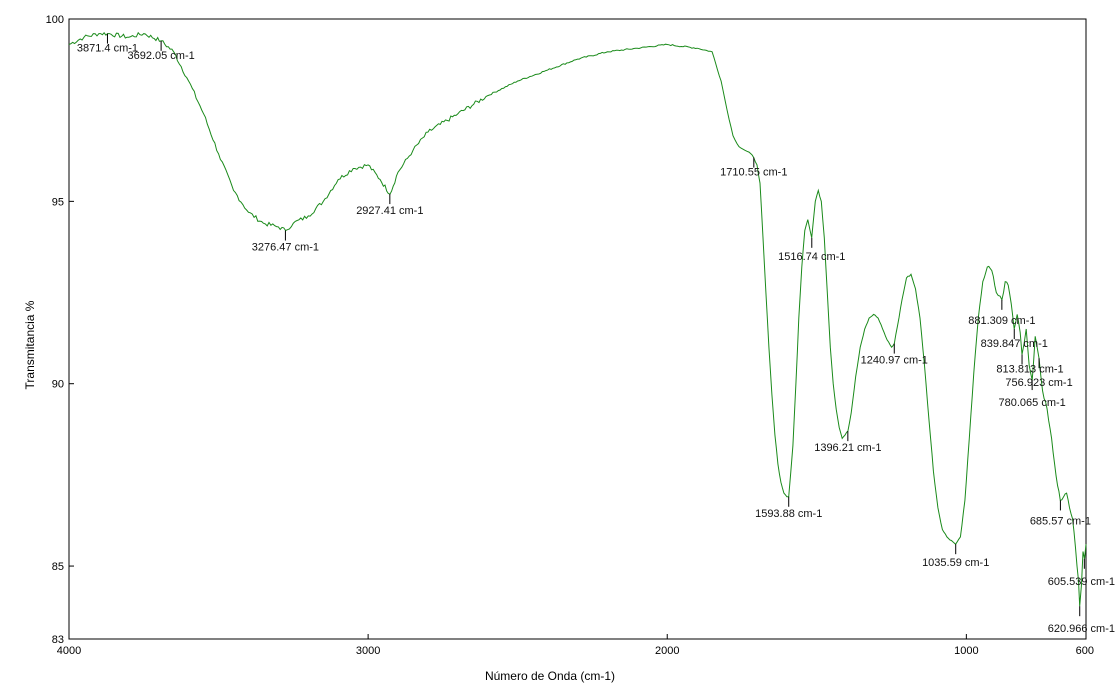  I want to click on peak-label: 1710.55 cm-1, so click(753, 173).